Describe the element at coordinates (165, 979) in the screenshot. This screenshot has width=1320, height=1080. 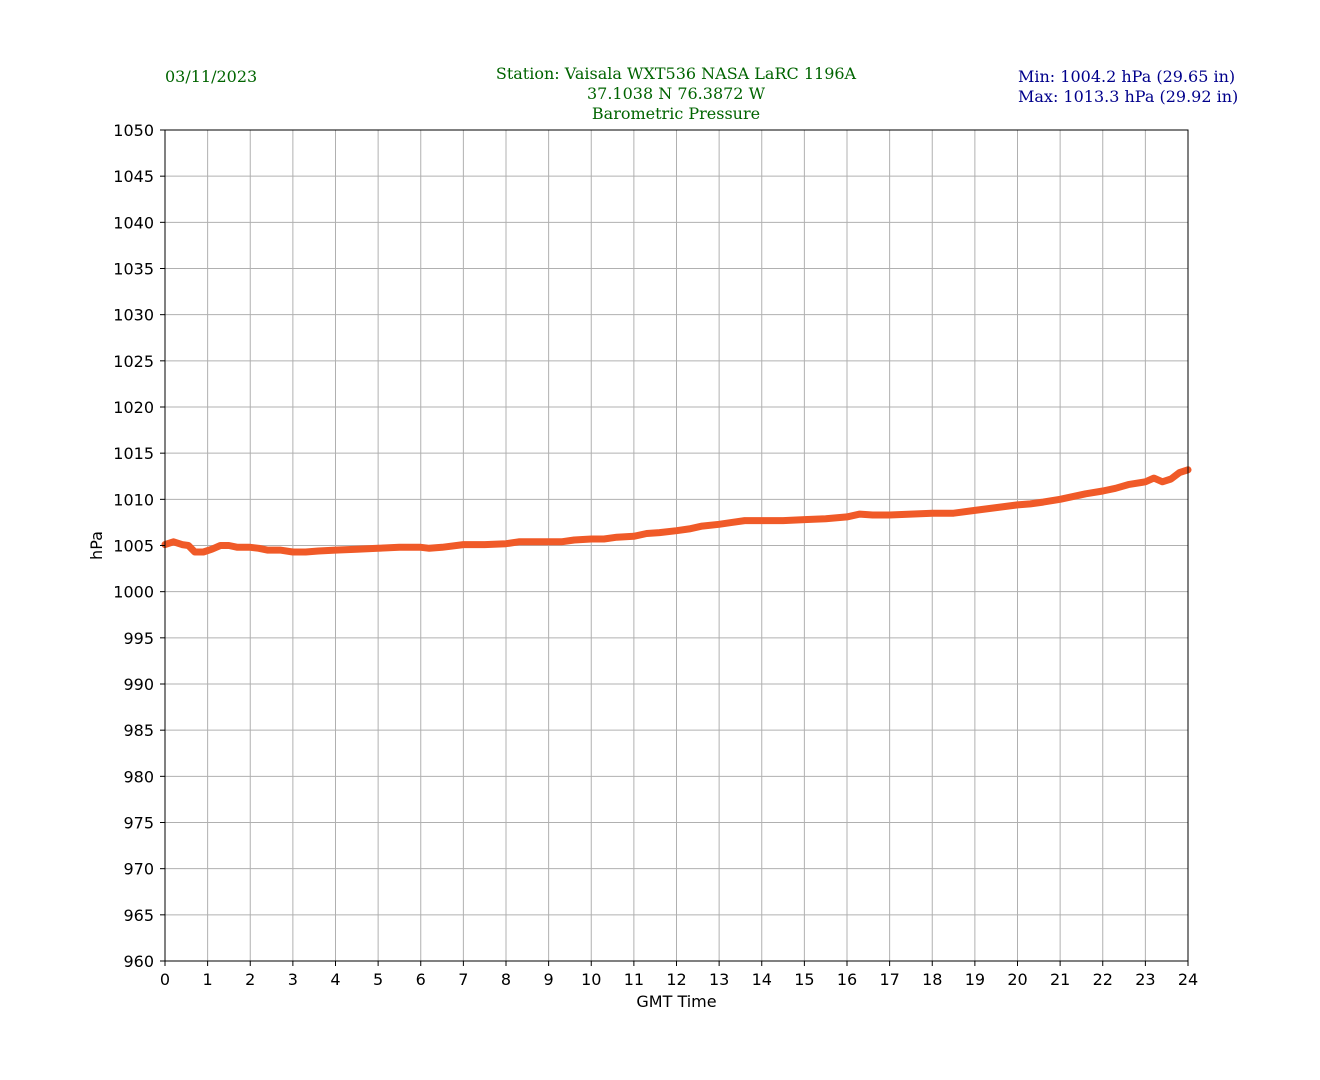
I see `x-tick-label: 0` at that location.